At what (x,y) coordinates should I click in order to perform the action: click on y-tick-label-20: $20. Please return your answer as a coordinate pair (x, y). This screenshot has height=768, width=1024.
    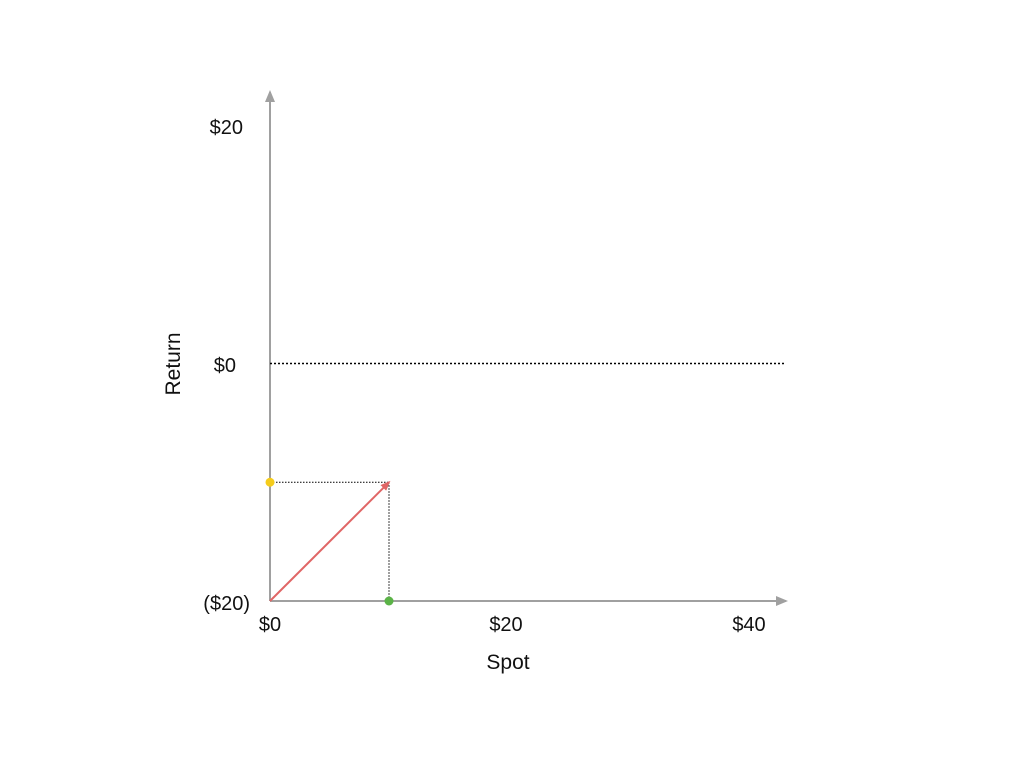
    Looking at the image, I should click on (226, 128).